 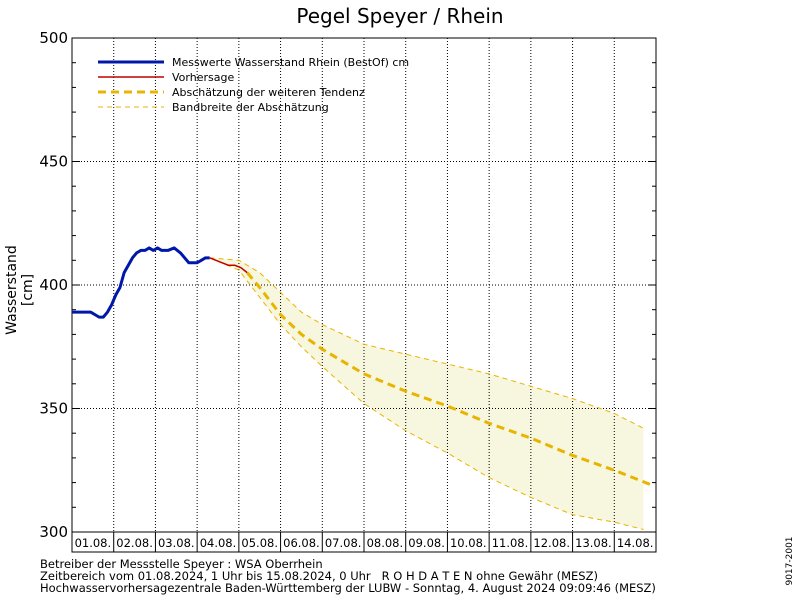 What do you see at coordinates (218, 543) in the screenshot?
I see `x-tick-label: 04.08.` at bounding box center [218, 543].